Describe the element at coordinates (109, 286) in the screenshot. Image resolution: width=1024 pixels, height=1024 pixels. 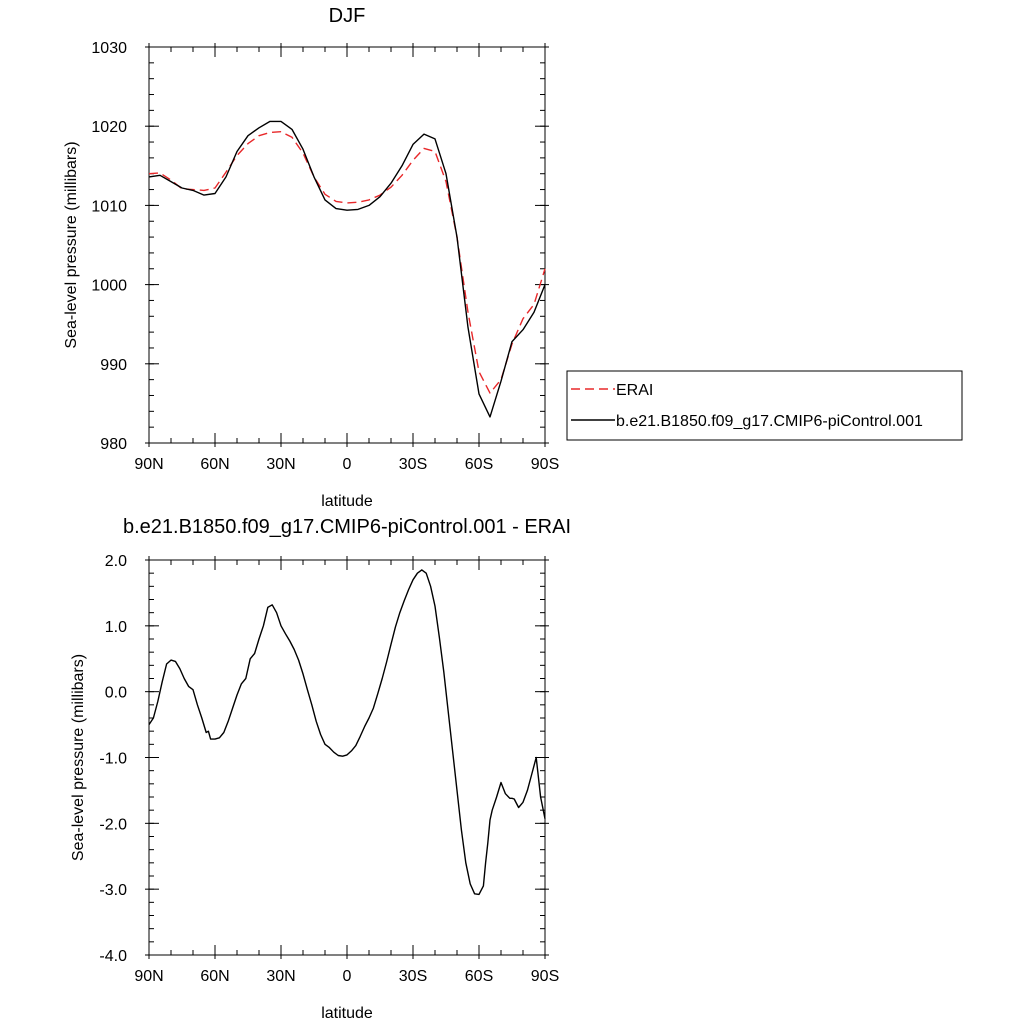
I see `y-tick-label: 1000` at that location.